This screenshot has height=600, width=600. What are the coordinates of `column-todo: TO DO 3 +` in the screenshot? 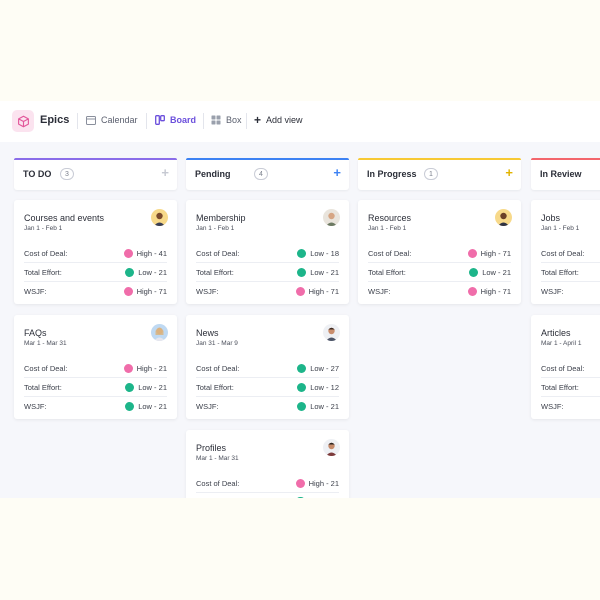 It's located at (95, 174).